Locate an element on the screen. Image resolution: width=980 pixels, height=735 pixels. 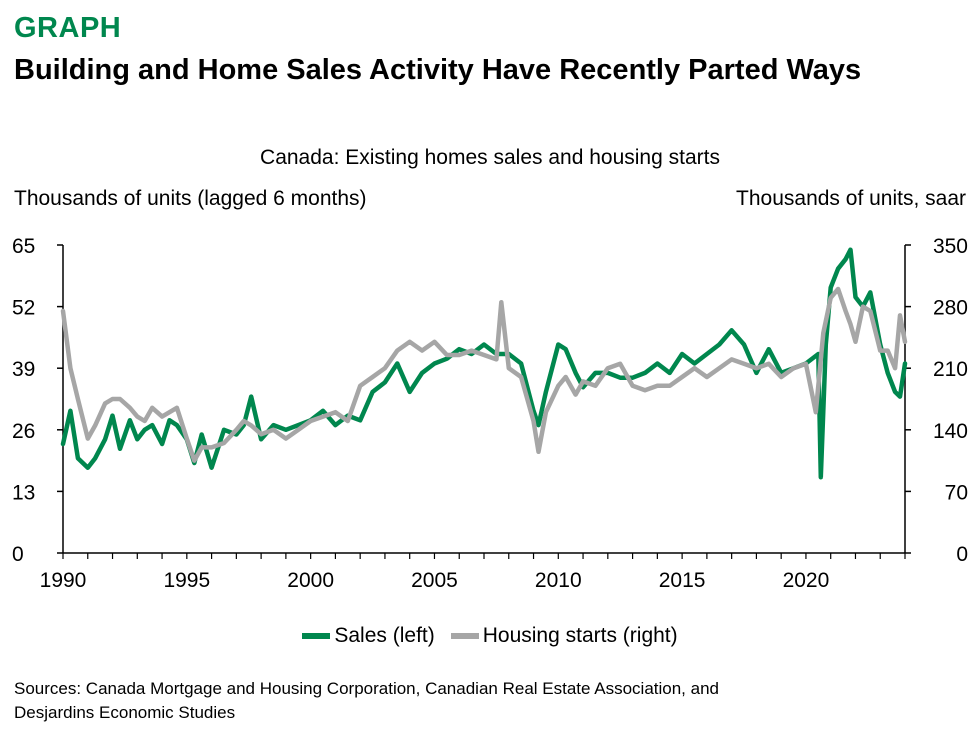
left-tick-label: 0 is located at coordinates (18, 554).